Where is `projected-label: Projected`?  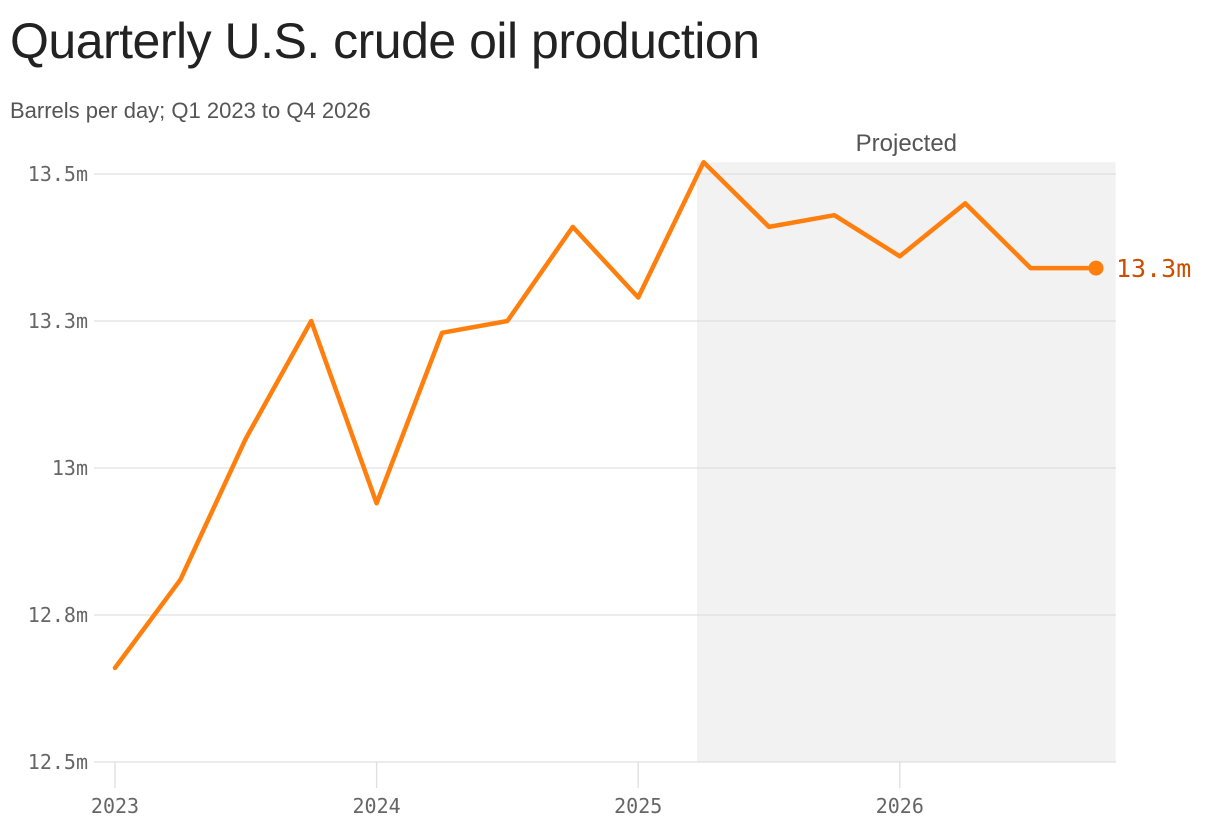
projected-label: Projected is located at coordinates (906, 143).